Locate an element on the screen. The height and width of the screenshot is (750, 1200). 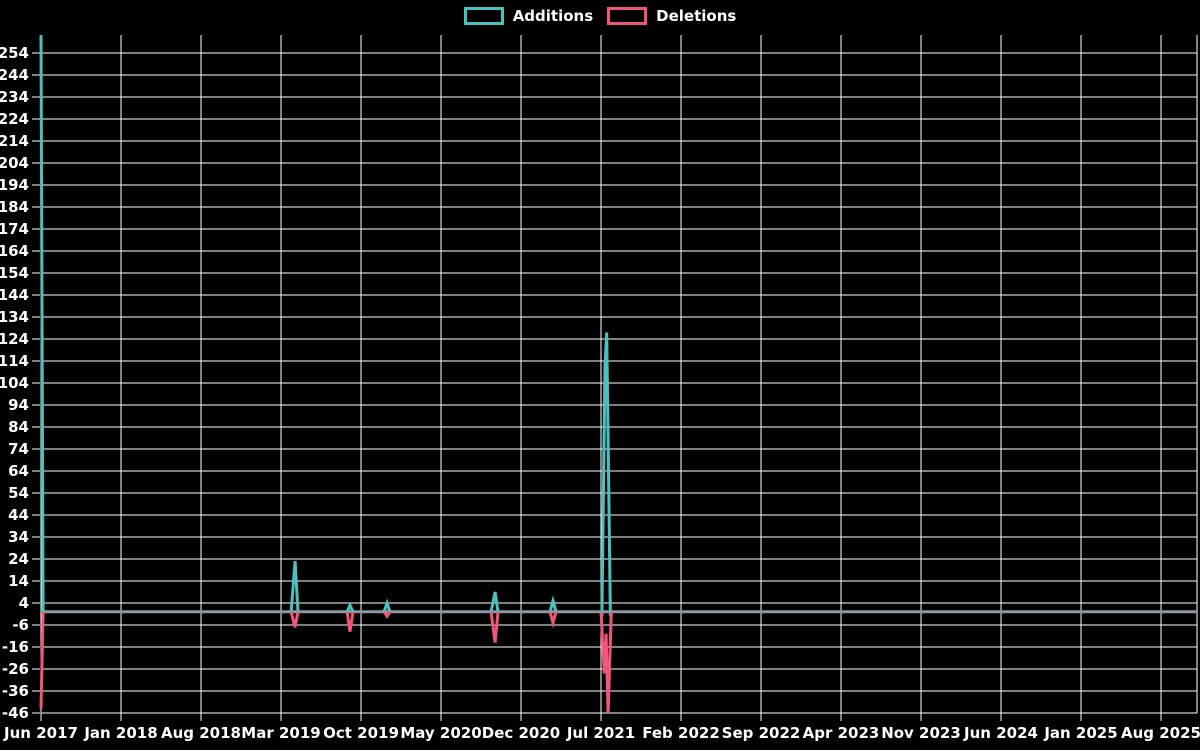
x-tick-label: Aug 2018 is located at coordinates (201, 733).